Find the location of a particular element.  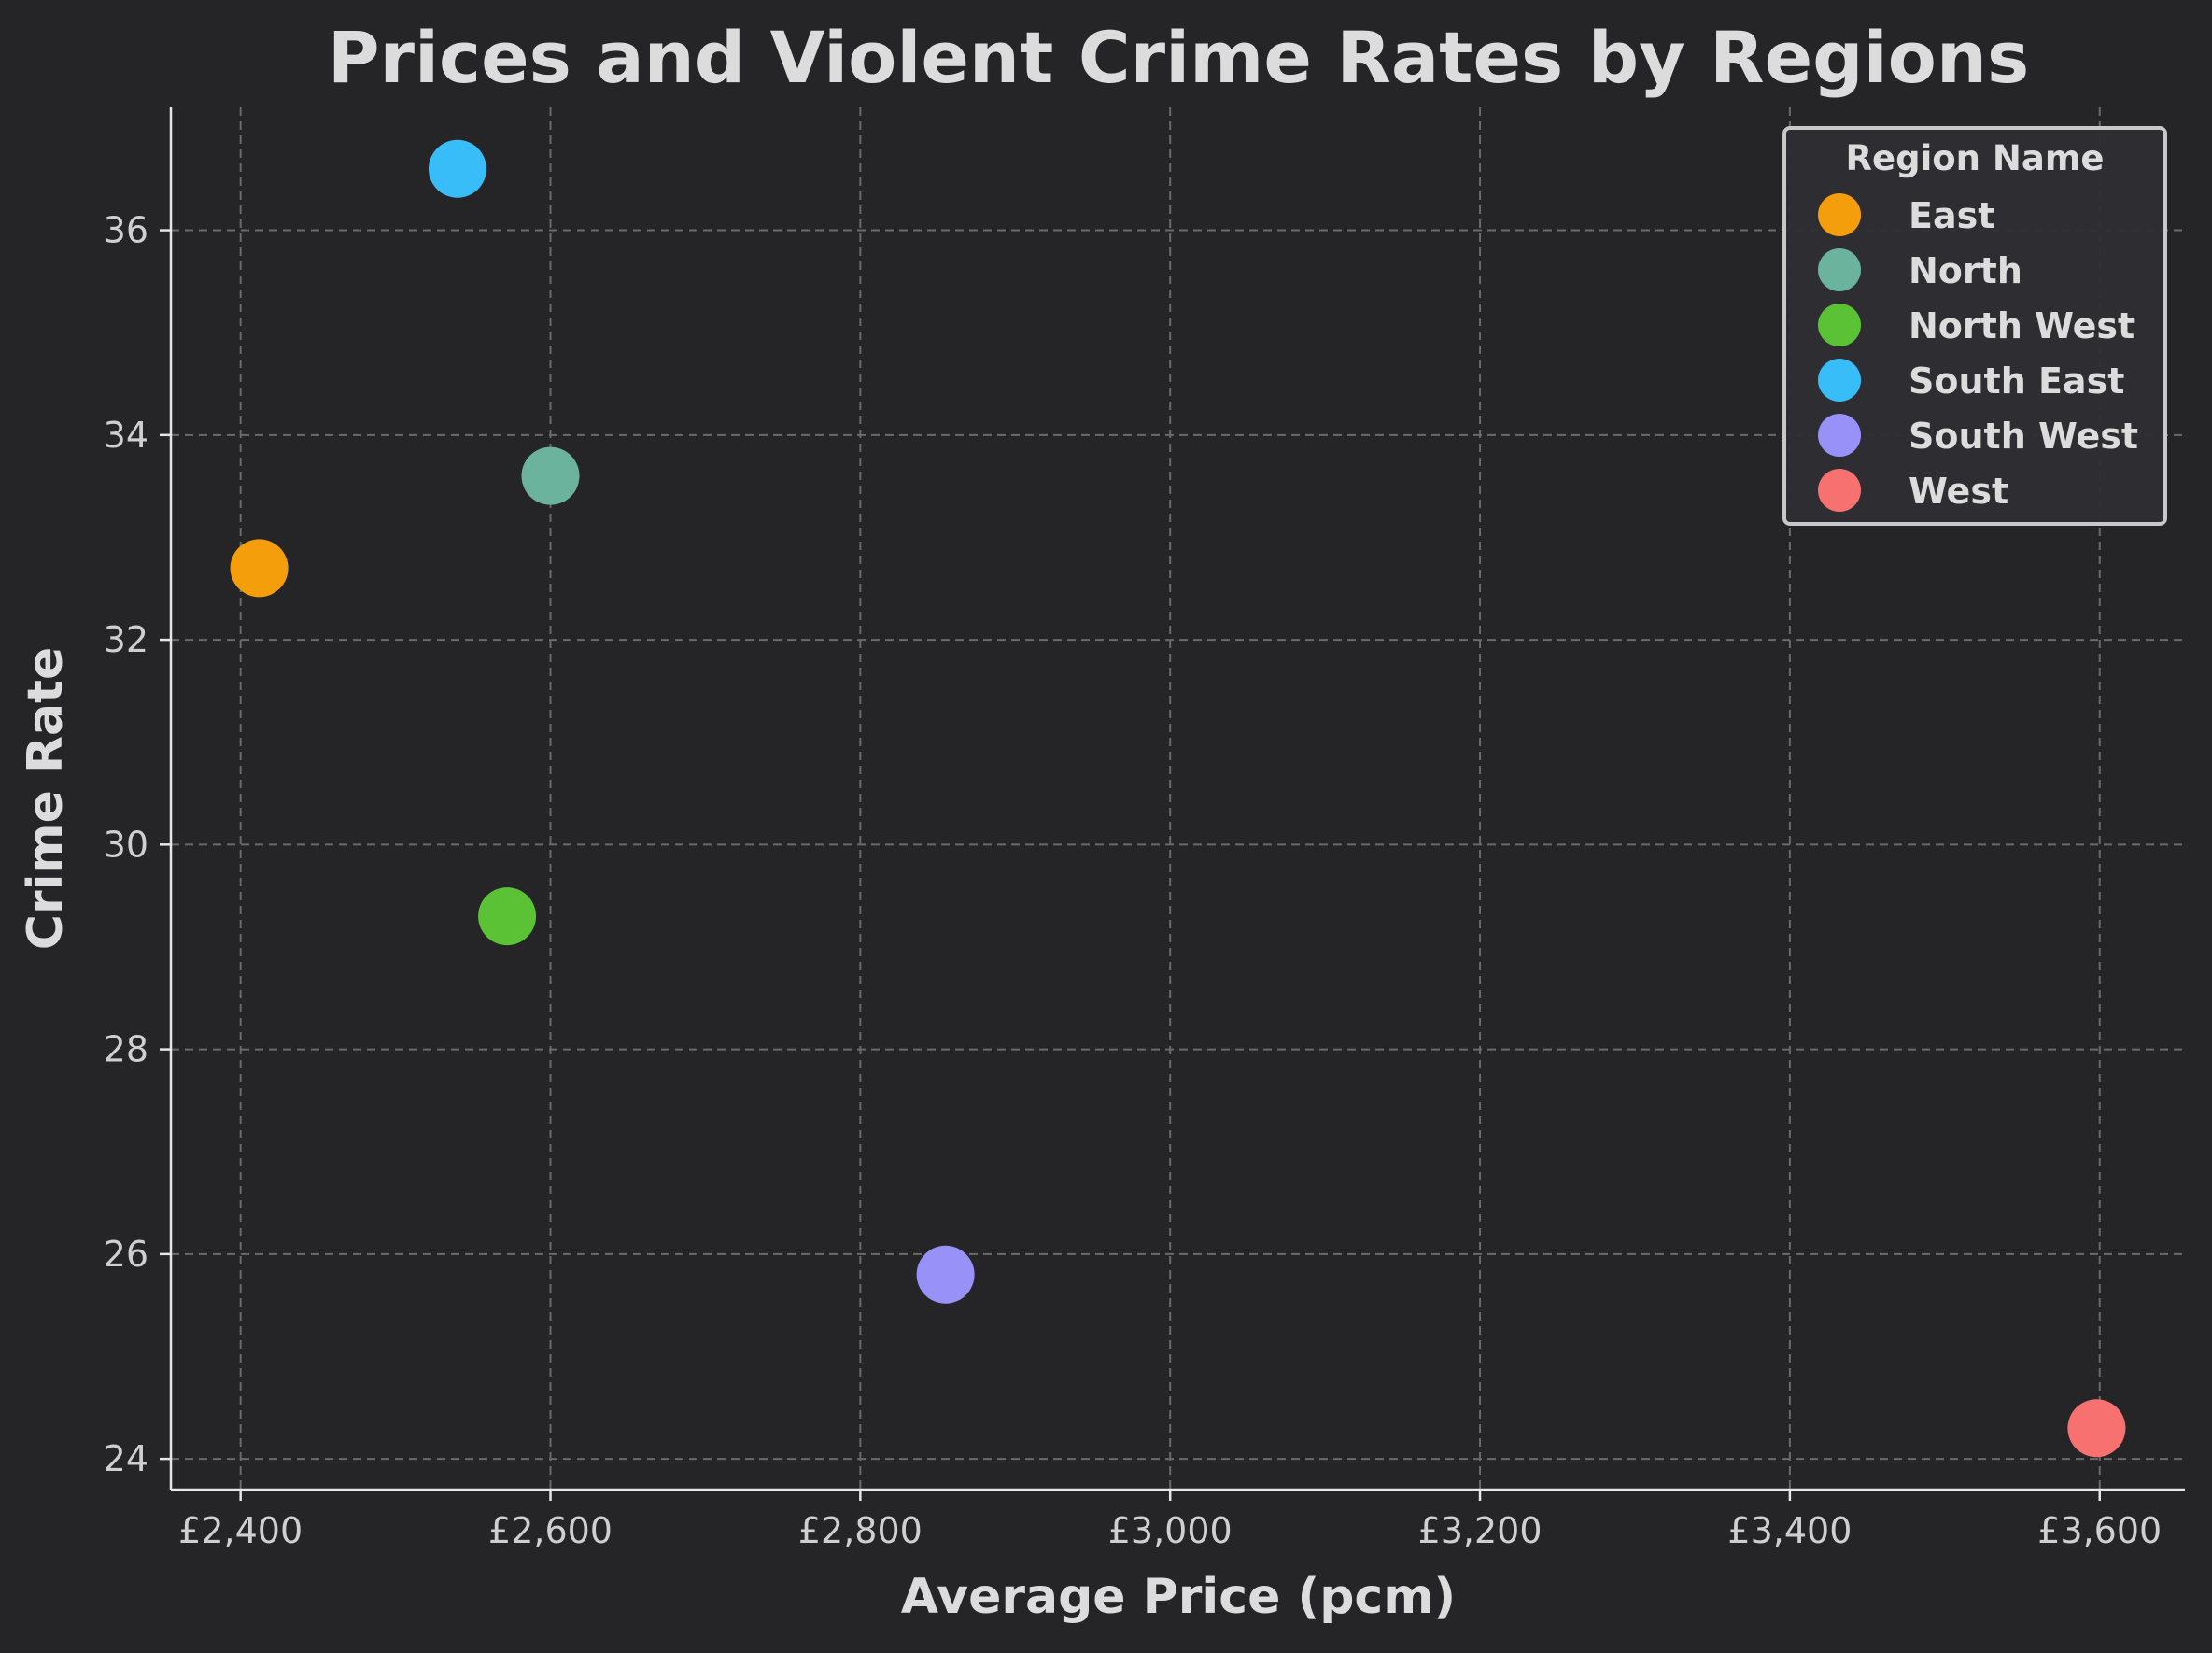

y-tick-label: 32 is located at coordinates (126, 640).